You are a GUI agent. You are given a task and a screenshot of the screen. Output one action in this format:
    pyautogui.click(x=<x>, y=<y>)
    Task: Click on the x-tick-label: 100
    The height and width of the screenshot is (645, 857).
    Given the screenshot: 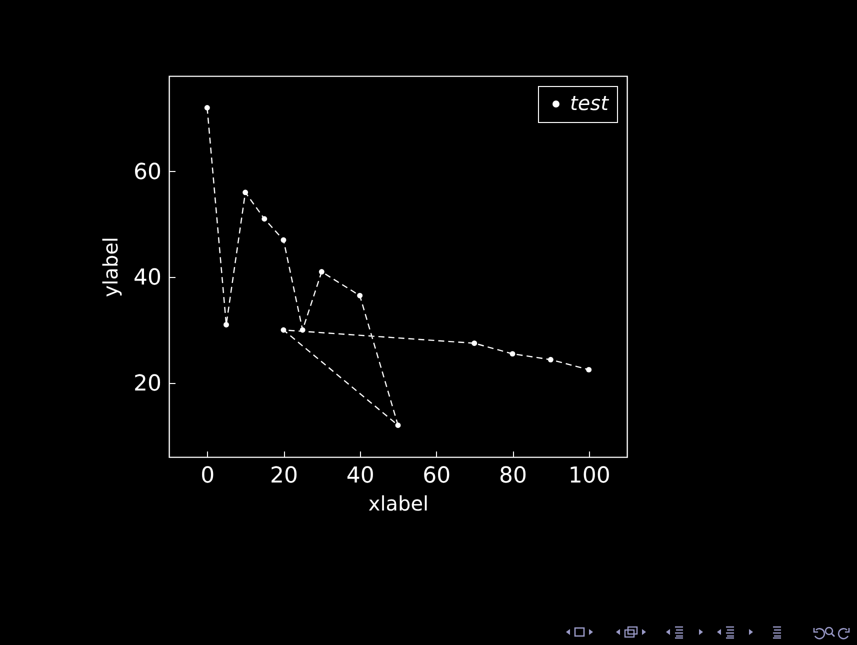 What is the action you would take?
    pyautogui.click(x=589, y=476)
    